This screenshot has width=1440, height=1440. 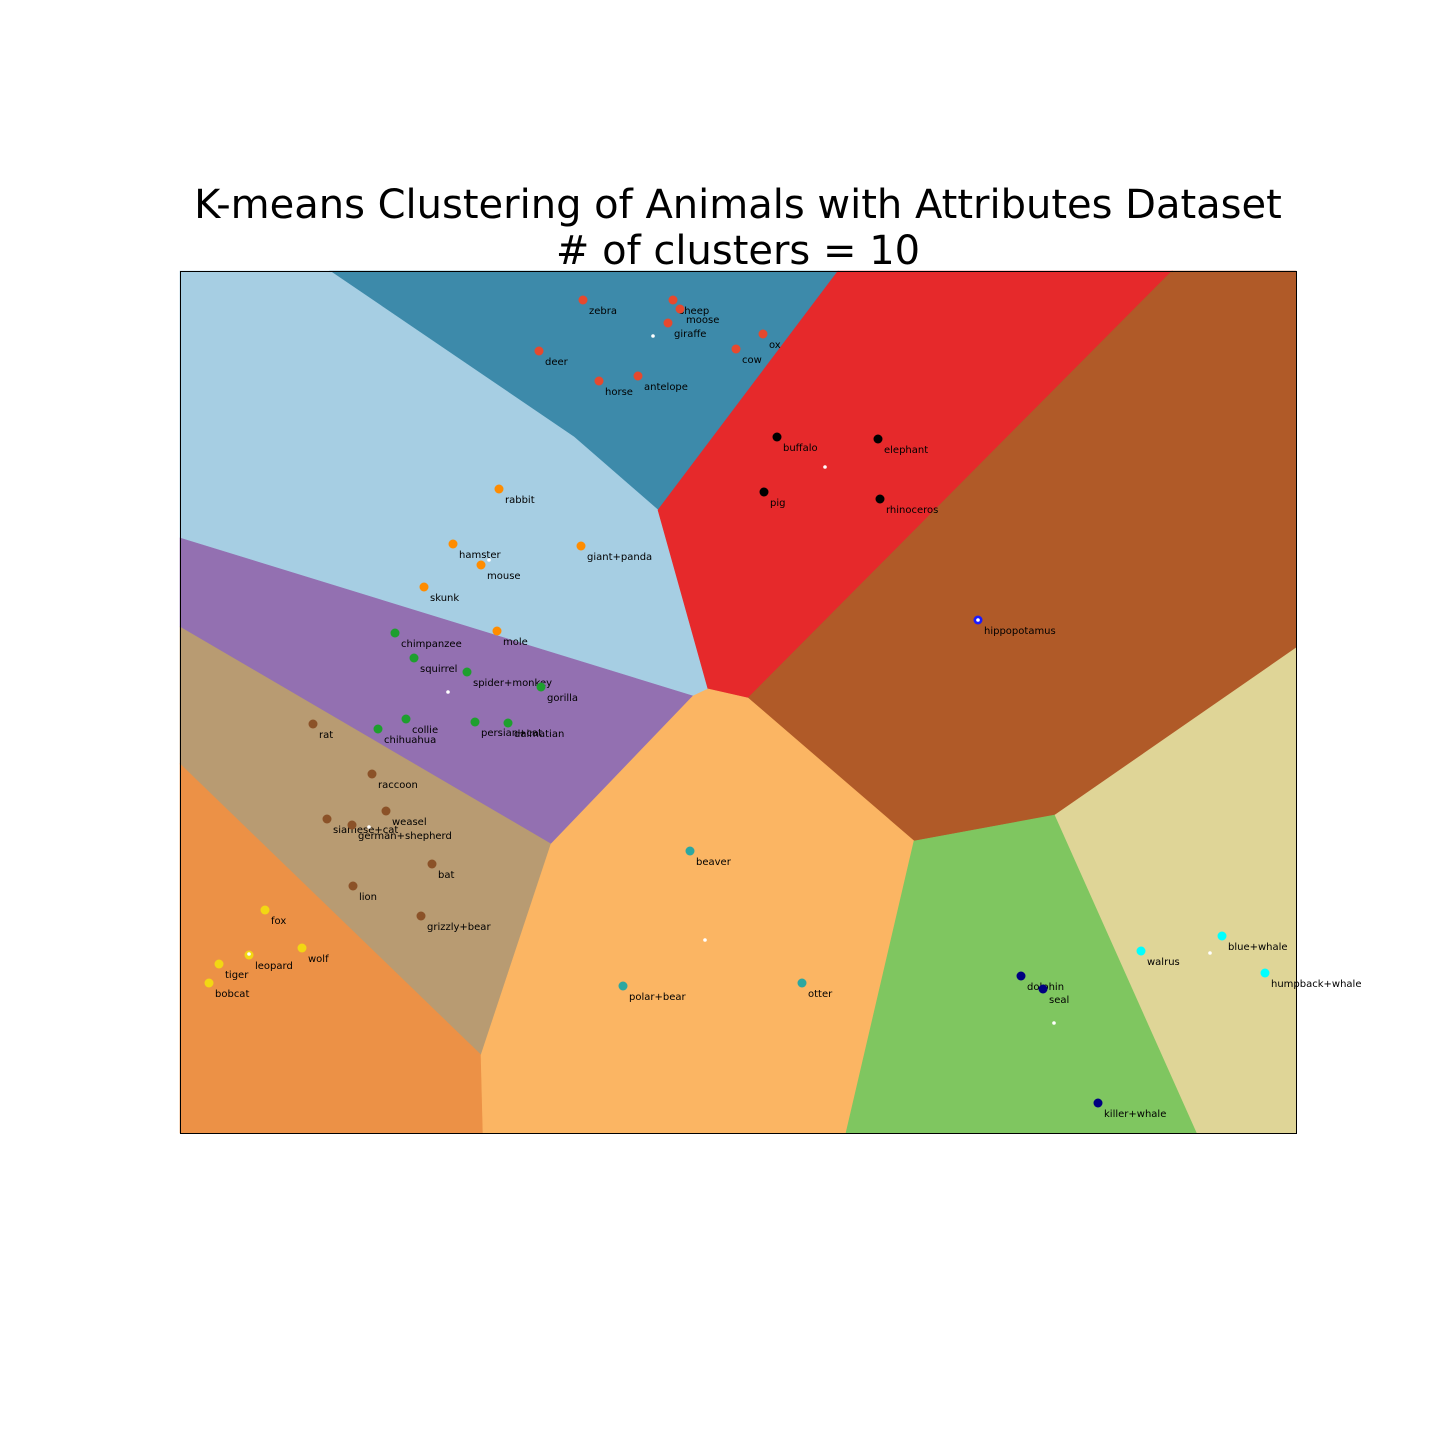 What do you see at coordinates (581, 546) in the screenshot?
I see `data-point-giant+panda` at bounding box center [581, 546].